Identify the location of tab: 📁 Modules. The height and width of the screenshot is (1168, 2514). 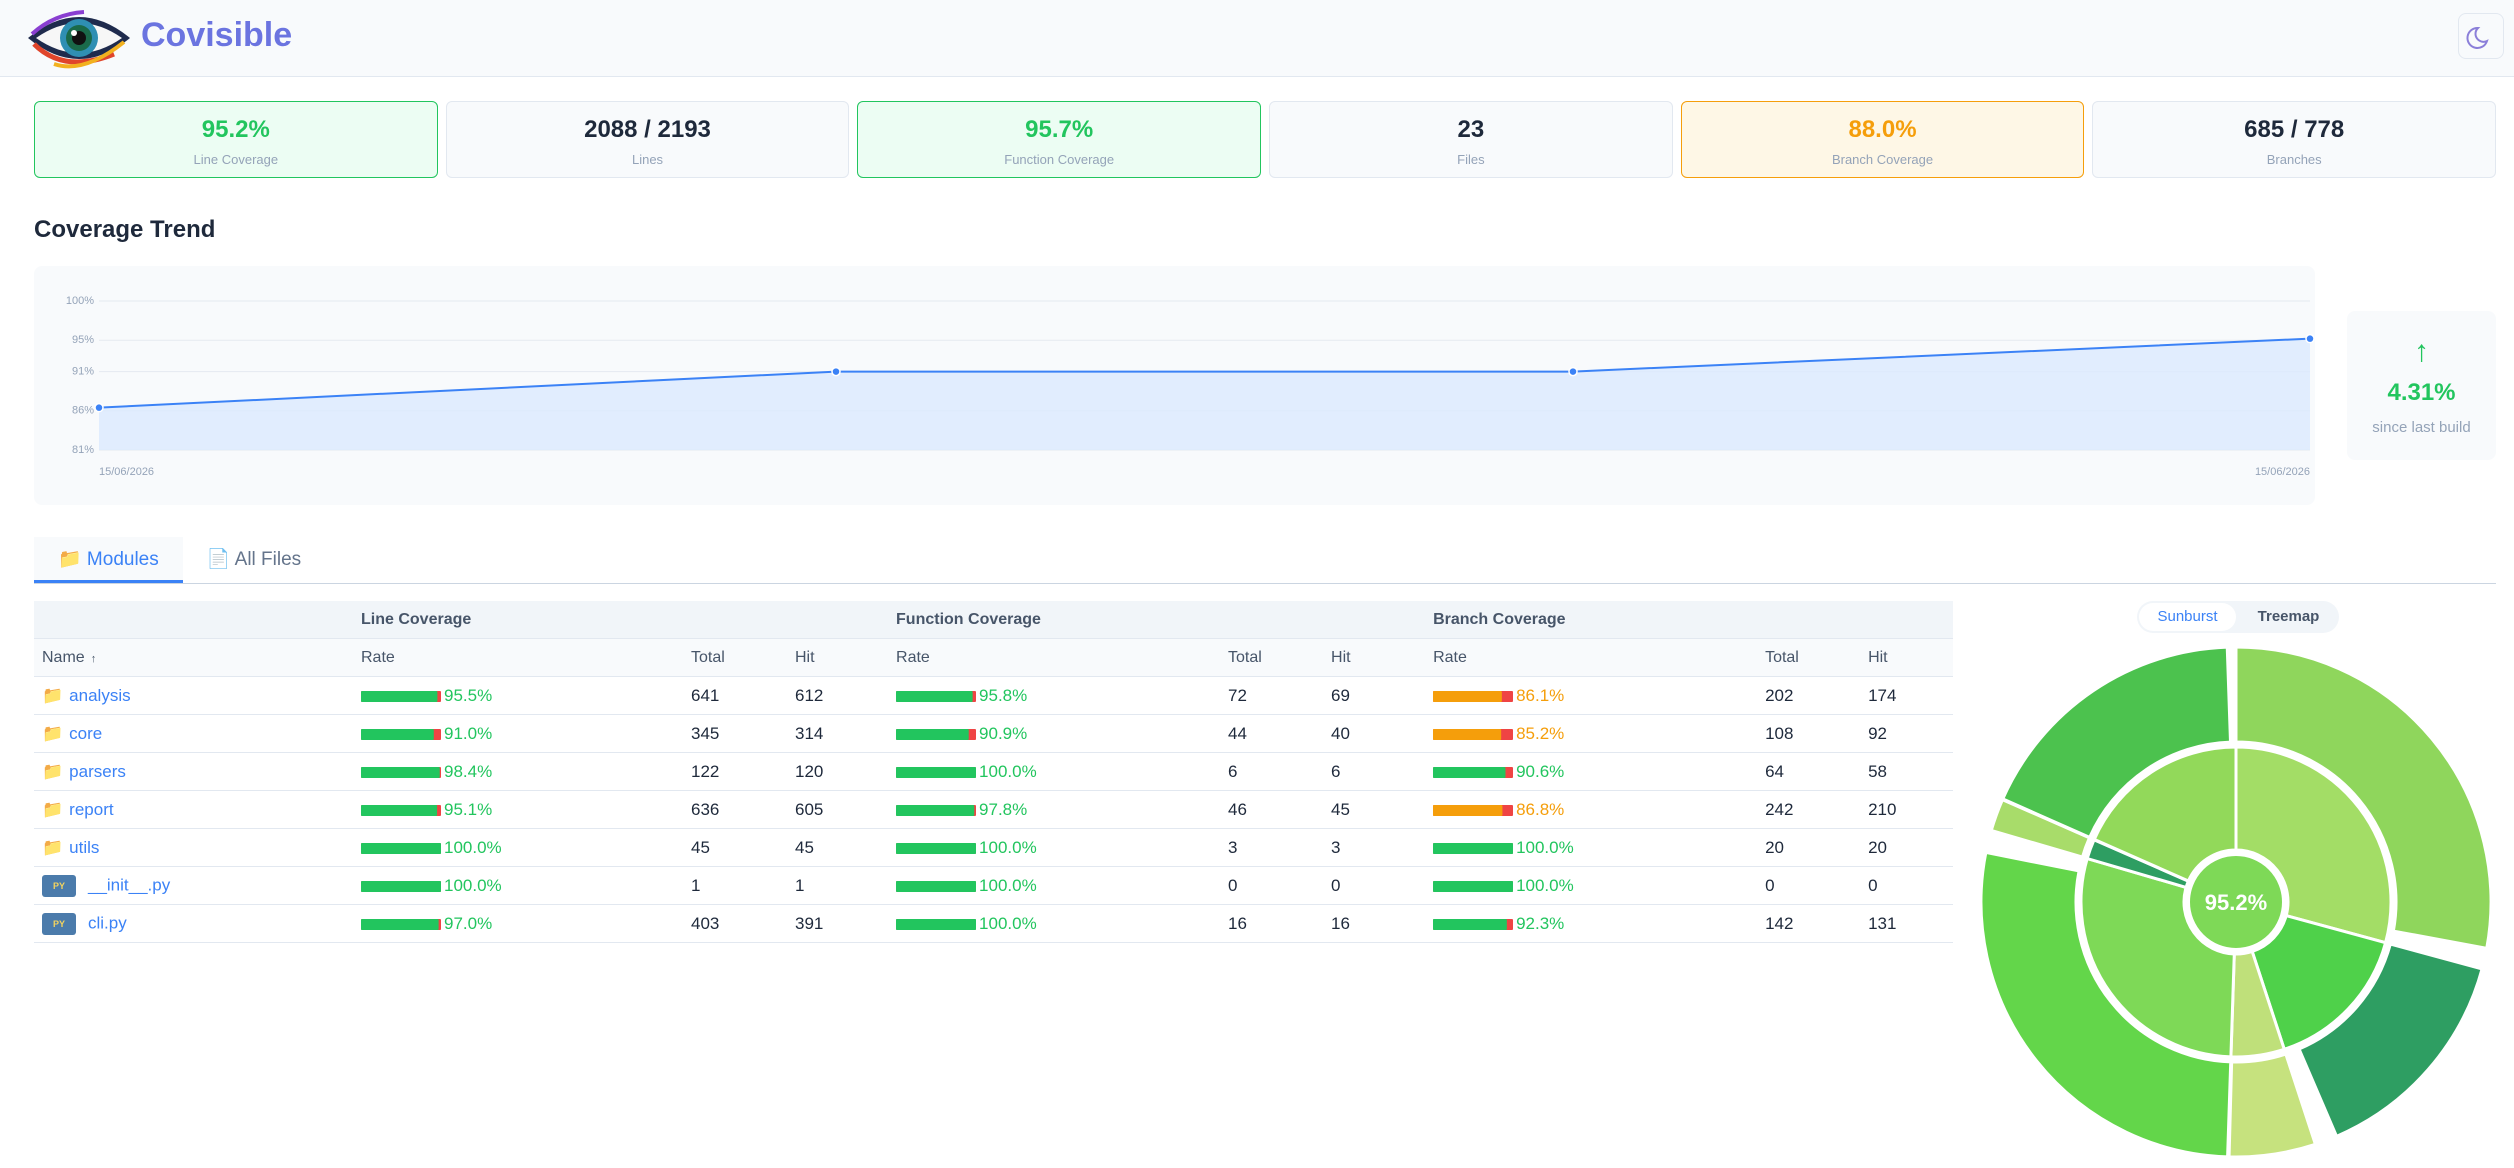
(108, 560).